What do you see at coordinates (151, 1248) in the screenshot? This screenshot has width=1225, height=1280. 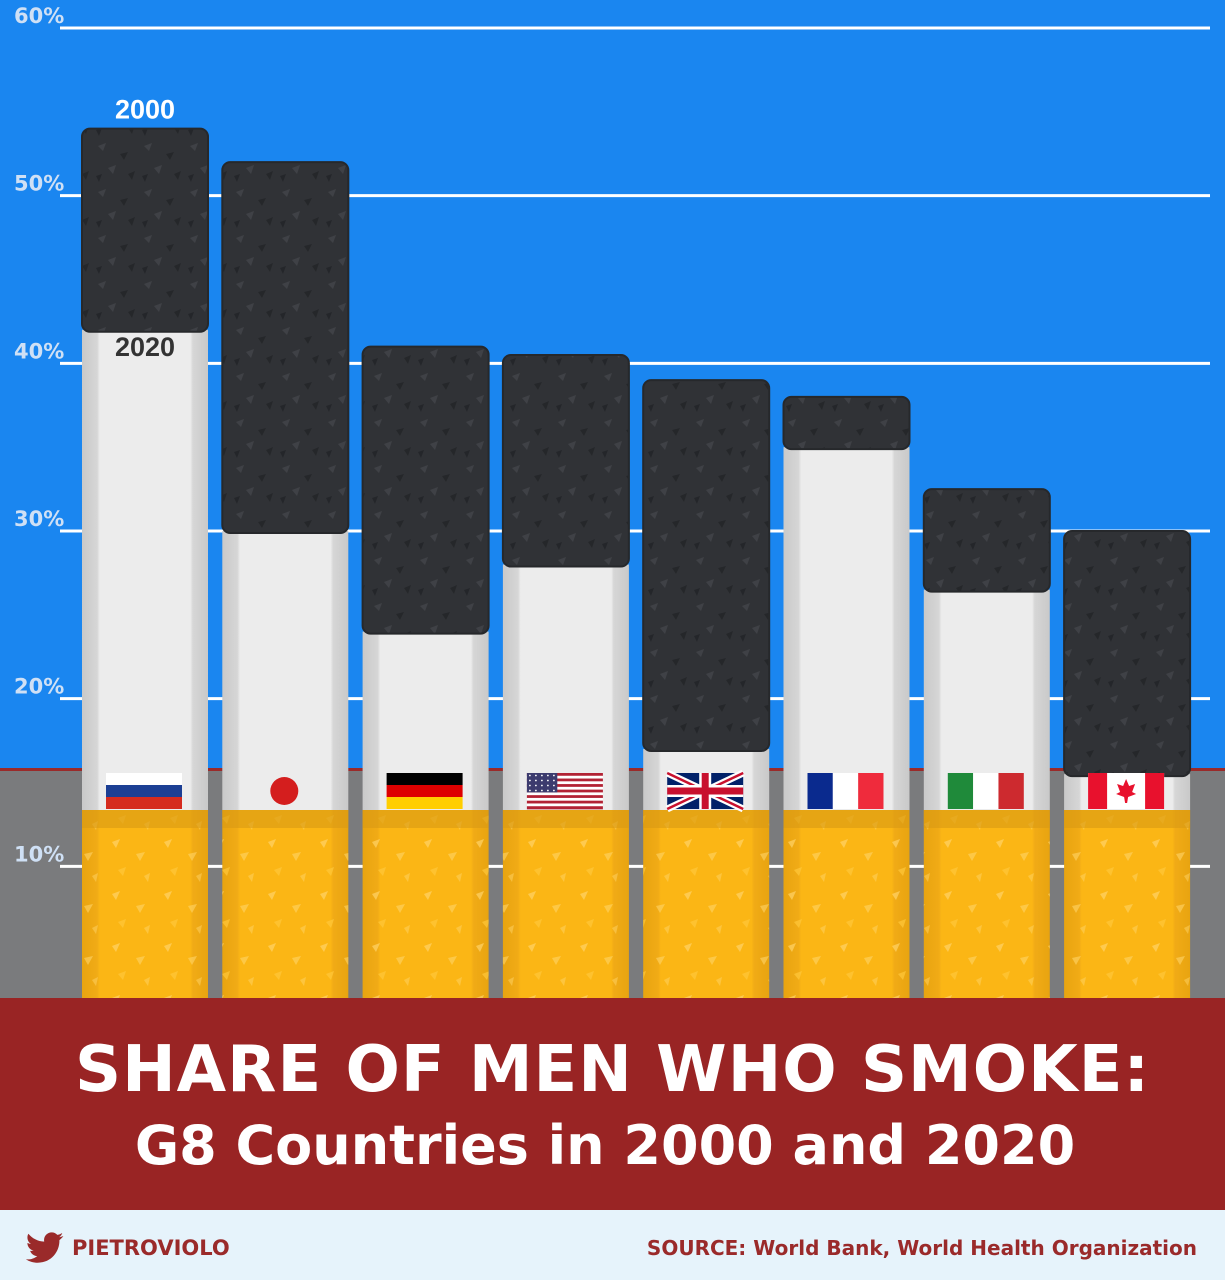 I see `author-handle: PIETROVIOLO` at bounding box center [151, 1248].